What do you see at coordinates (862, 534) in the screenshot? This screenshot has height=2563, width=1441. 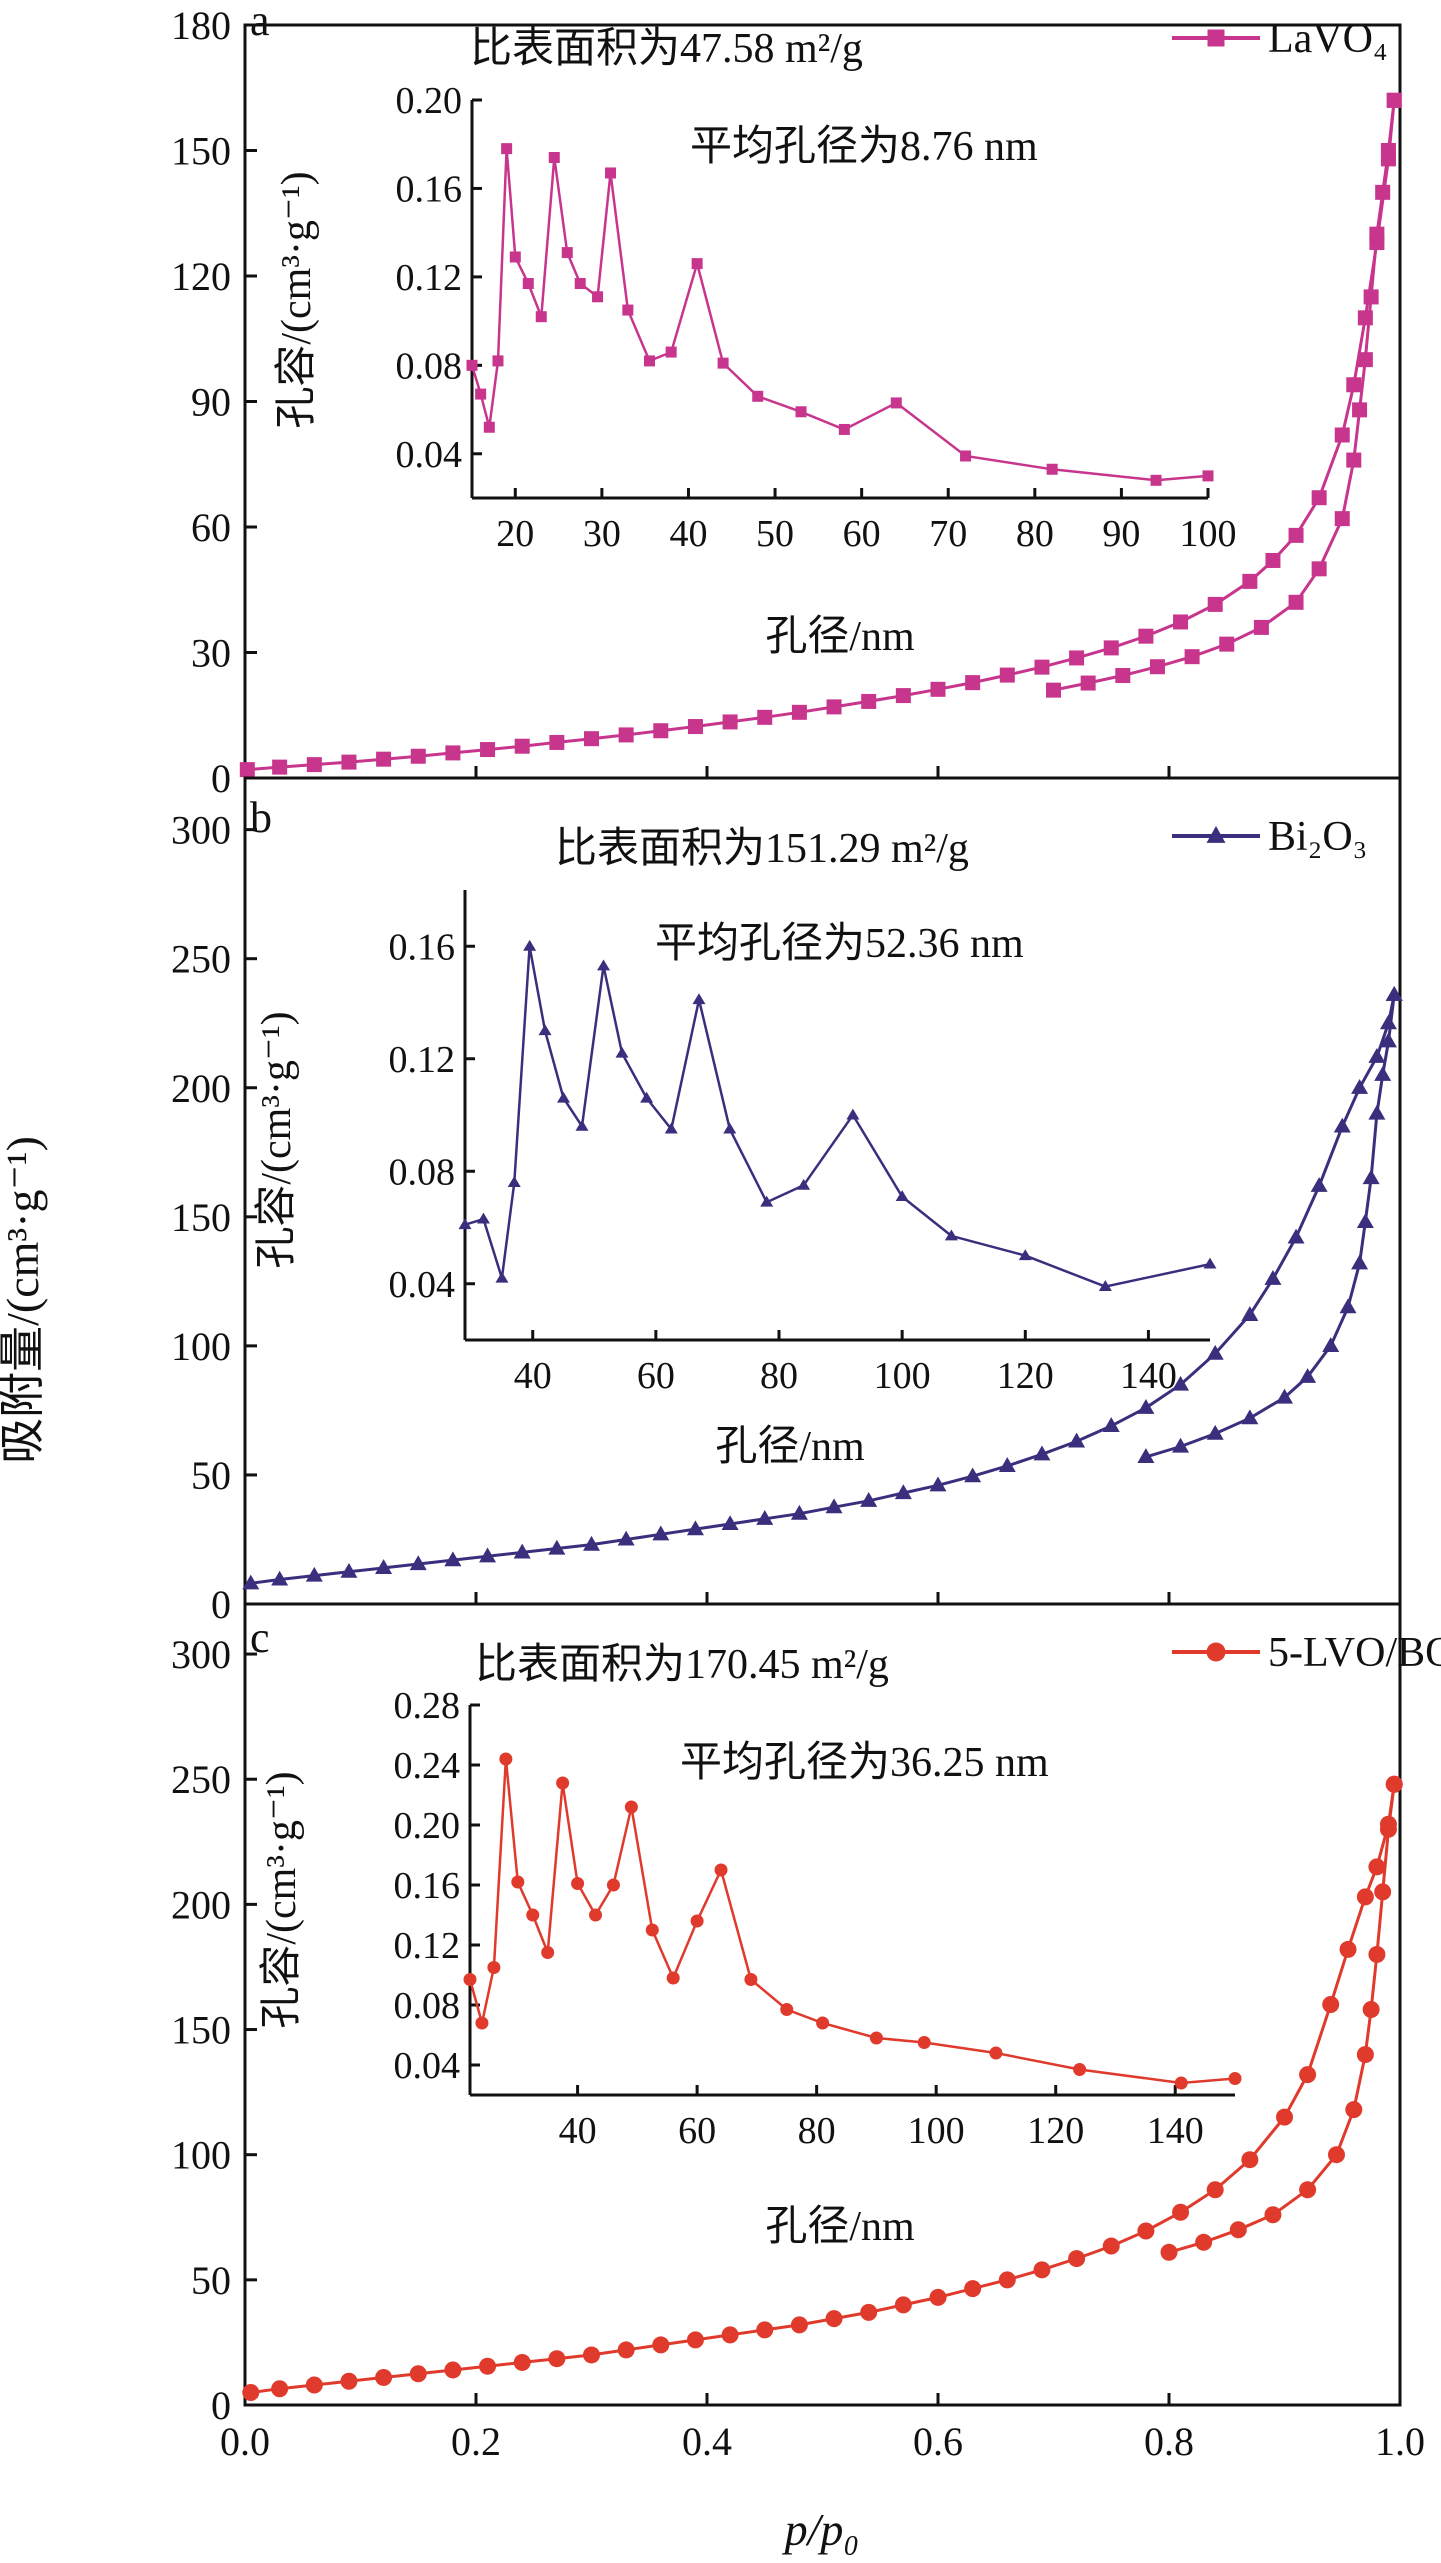 I see `inset-x-tick-label: 60` at bounding box center [862, 534].